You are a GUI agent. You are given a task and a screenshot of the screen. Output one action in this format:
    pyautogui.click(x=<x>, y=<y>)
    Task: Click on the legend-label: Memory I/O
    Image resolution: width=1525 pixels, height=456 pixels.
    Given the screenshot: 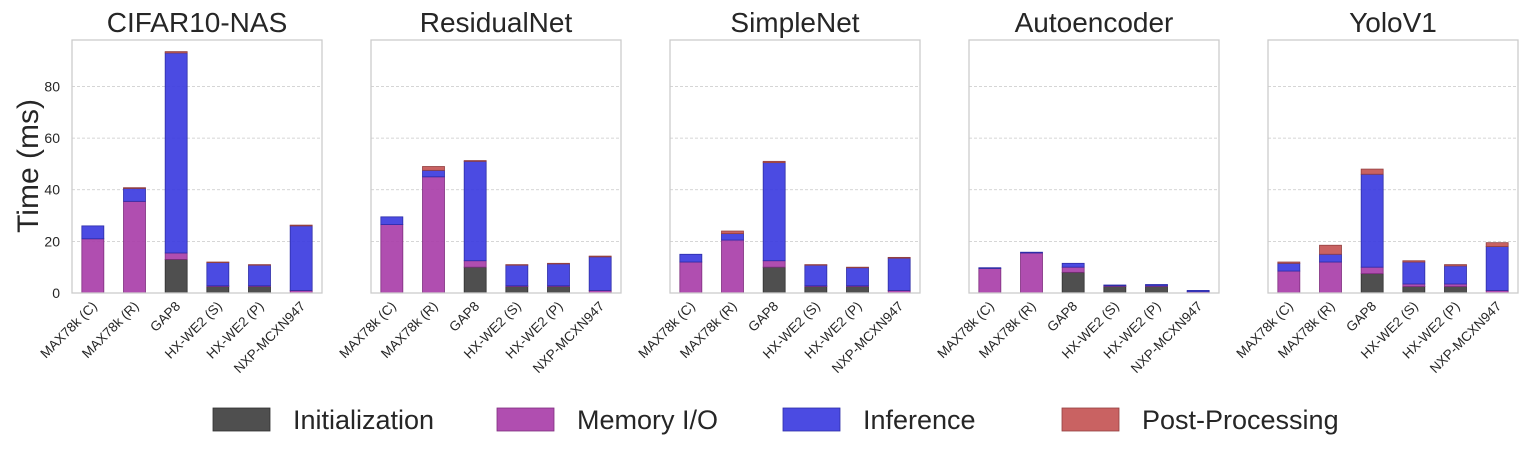 What is the action you would take?
    pyautogui.click(x=647, y=420)
    